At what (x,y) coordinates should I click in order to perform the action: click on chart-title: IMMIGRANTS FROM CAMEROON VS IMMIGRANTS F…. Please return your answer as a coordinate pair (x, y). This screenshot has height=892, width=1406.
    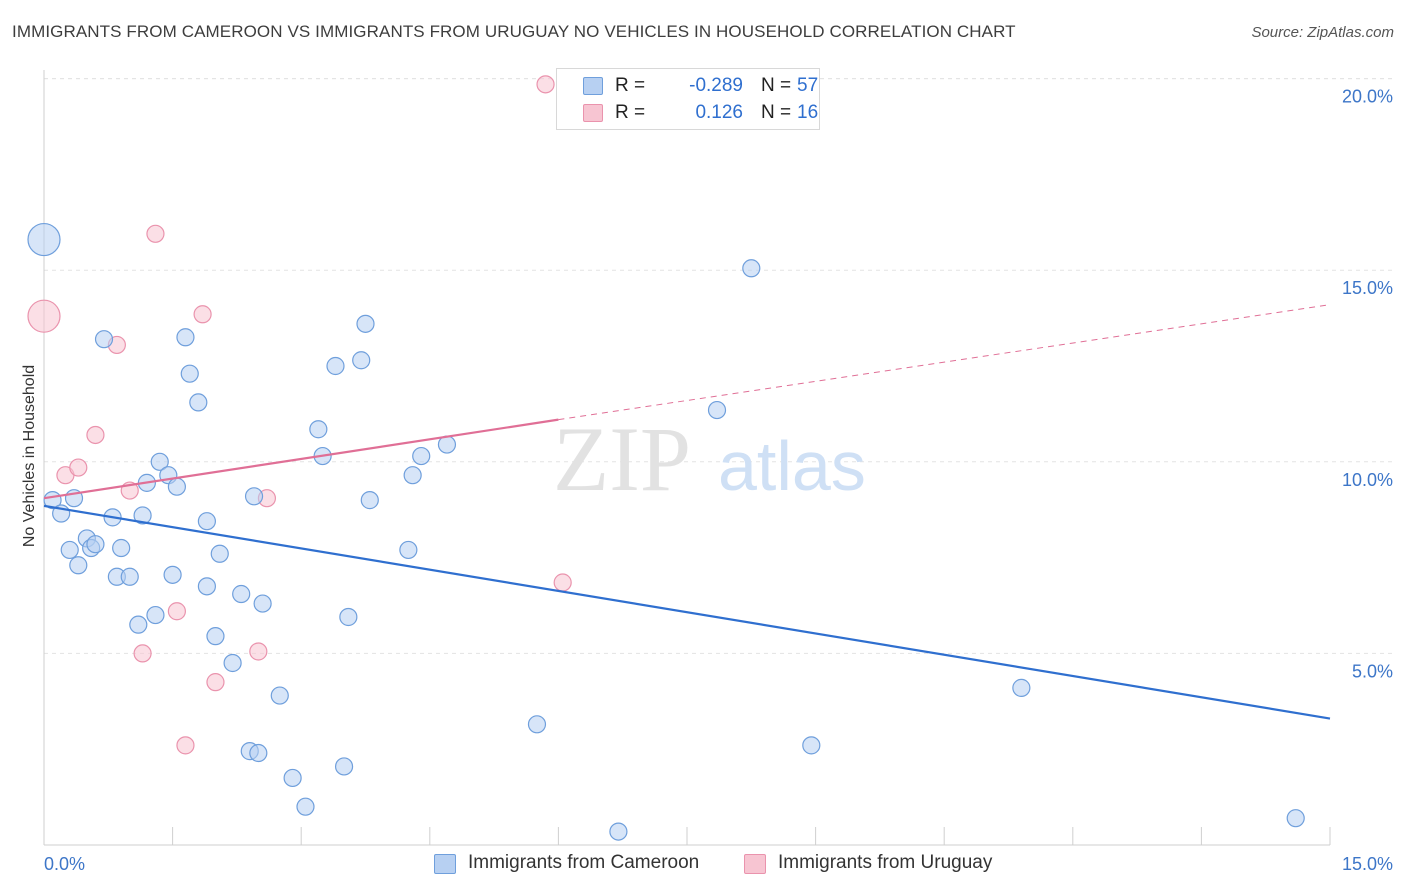
    Looking at the image, I should click on (514, 31).